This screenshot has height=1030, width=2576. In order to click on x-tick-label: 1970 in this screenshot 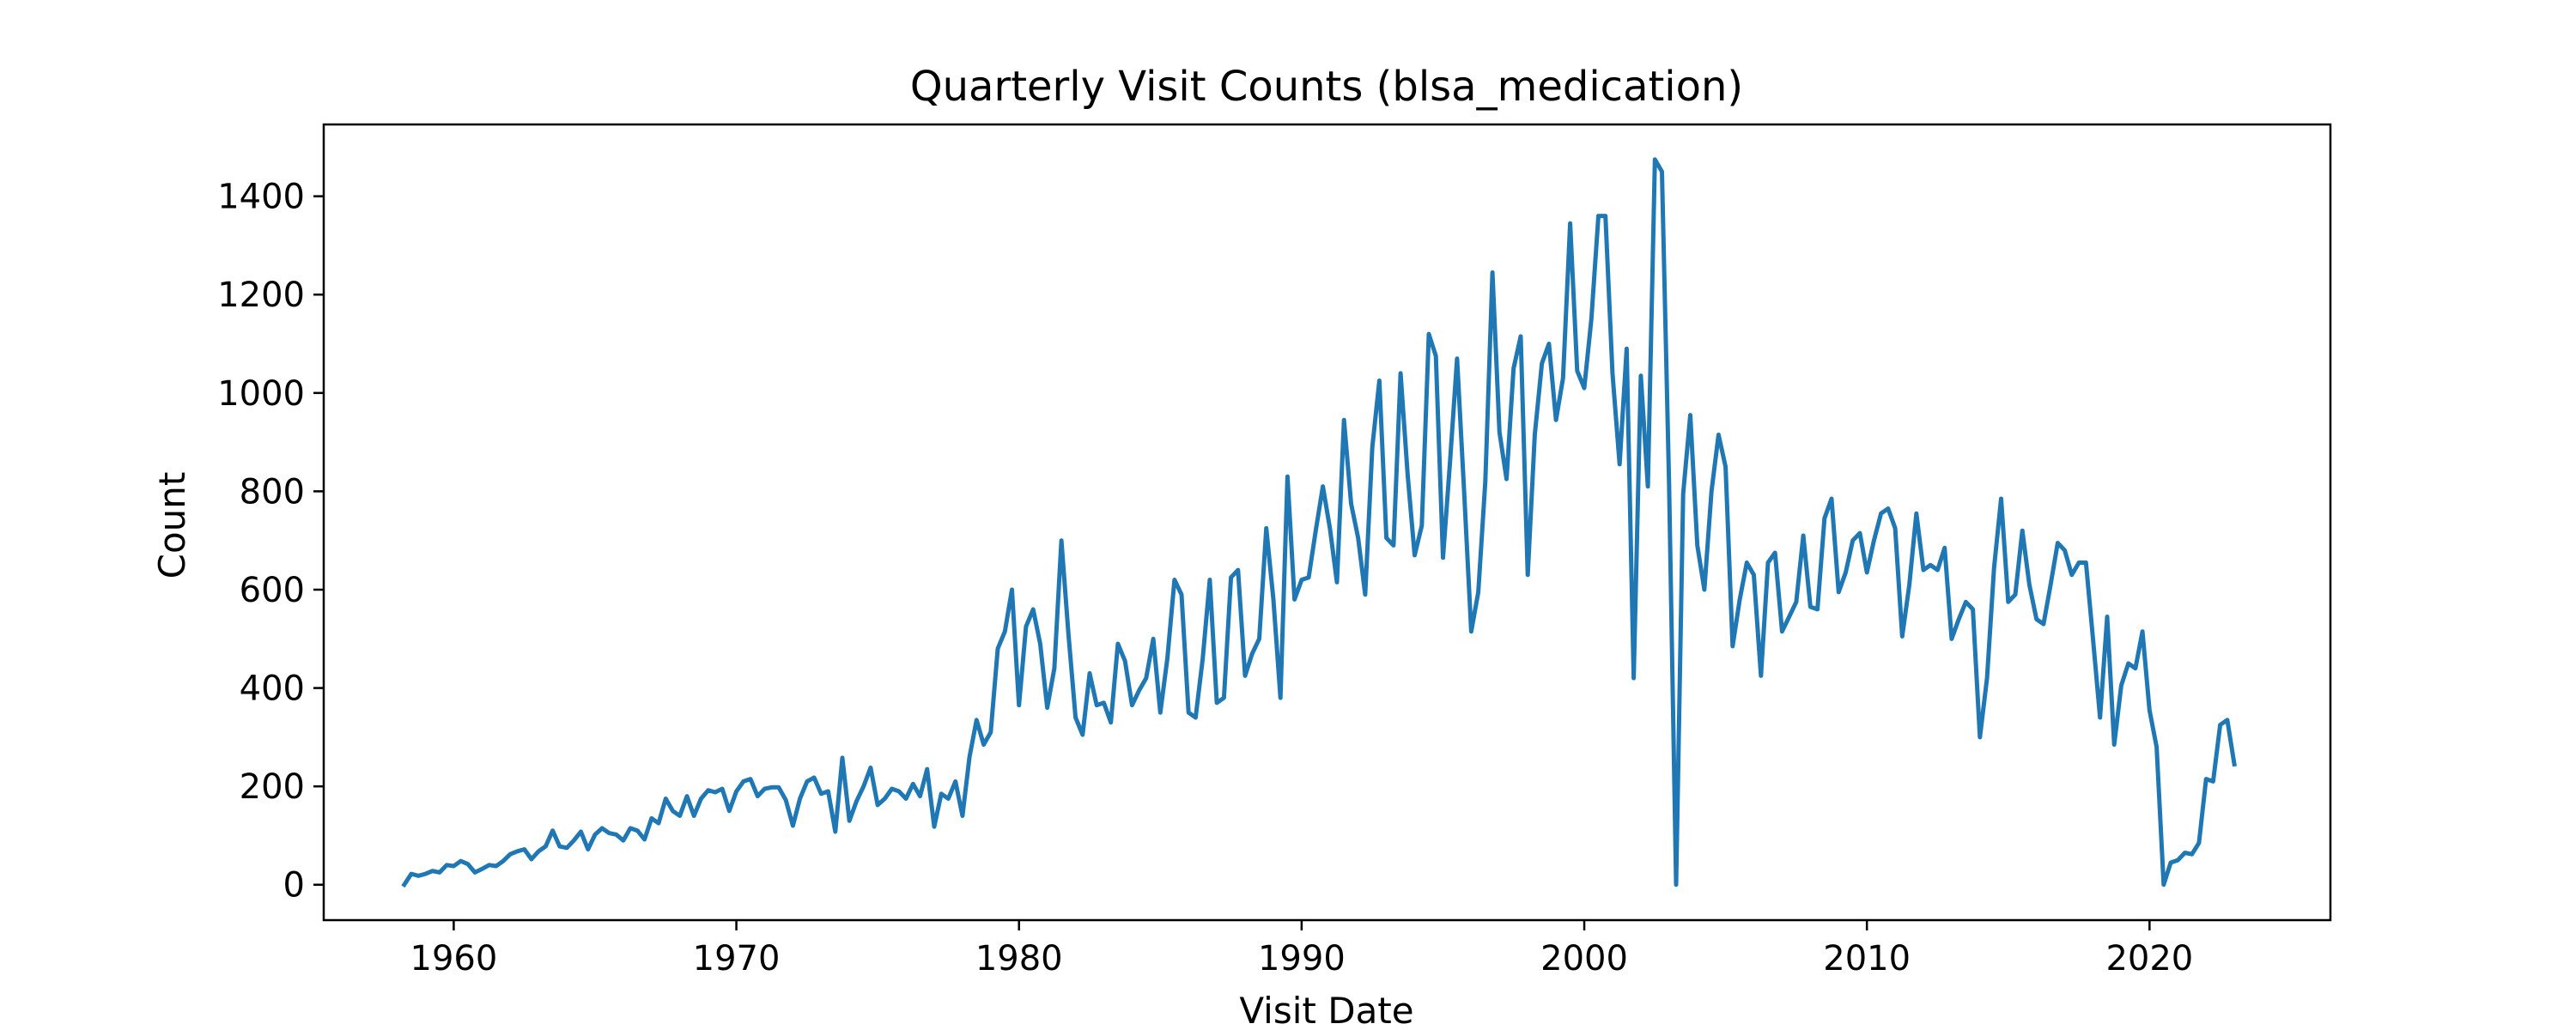, I will do `click(737, 958)`.